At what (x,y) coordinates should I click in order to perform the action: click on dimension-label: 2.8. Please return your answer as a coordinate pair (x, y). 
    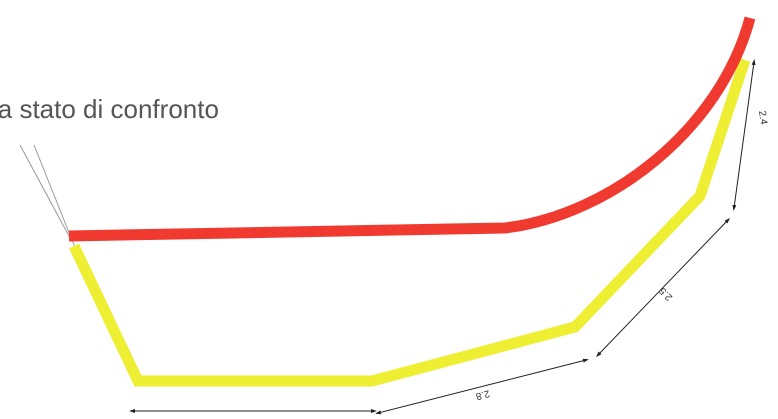
    Looking at the image, I should click on (482, 394).